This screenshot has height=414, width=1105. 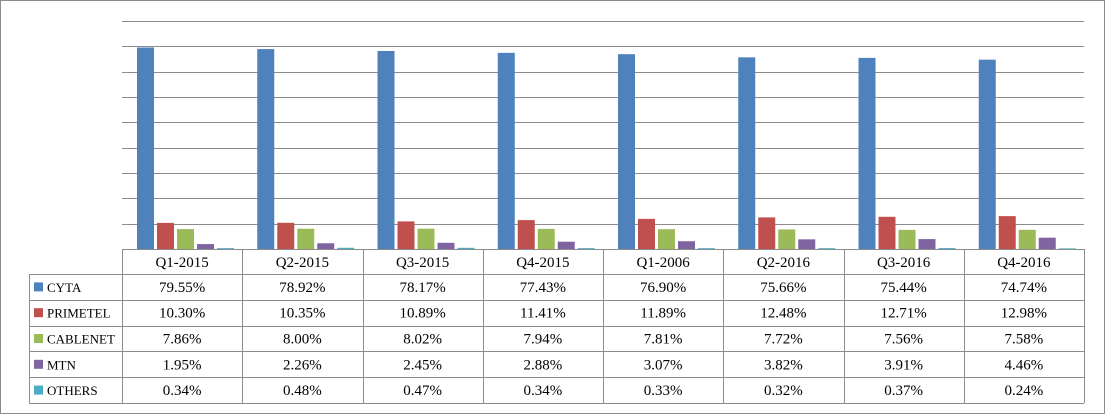 I want to click on bar-others-q1-2015, so click(x=225, y=248).